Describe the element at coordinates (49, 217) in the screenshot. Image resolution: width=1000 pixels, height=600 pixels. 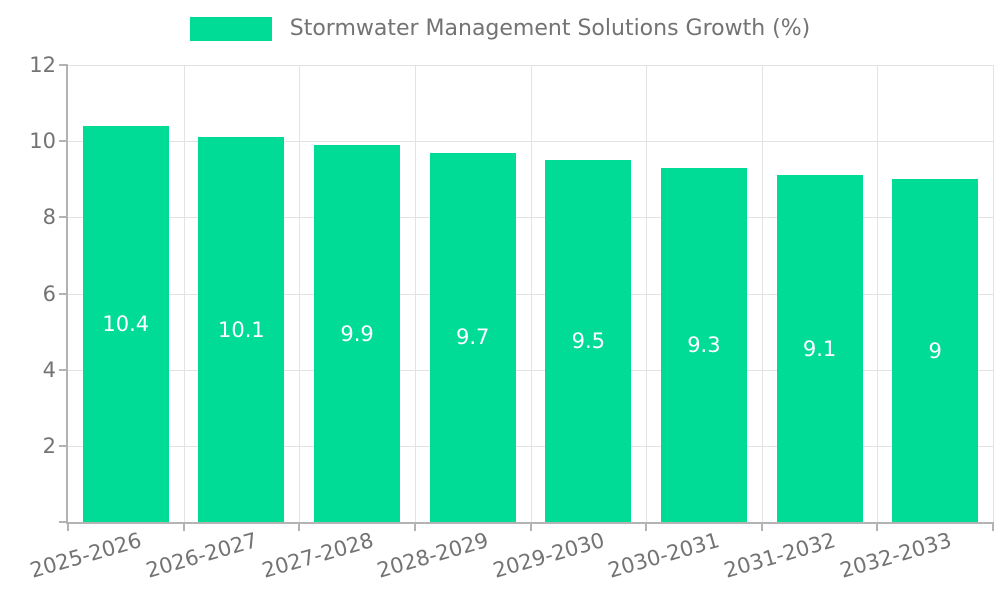
I see `y-tick-label: 8` at that location.